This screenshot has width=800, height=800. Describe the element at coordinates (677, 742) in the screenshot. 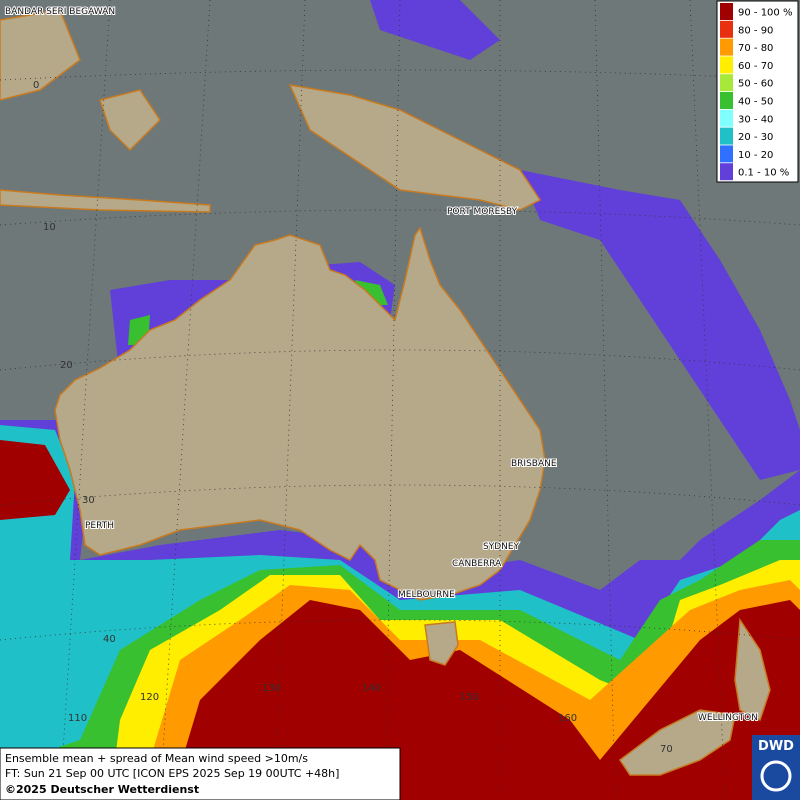

I see `nz-south` at that location.